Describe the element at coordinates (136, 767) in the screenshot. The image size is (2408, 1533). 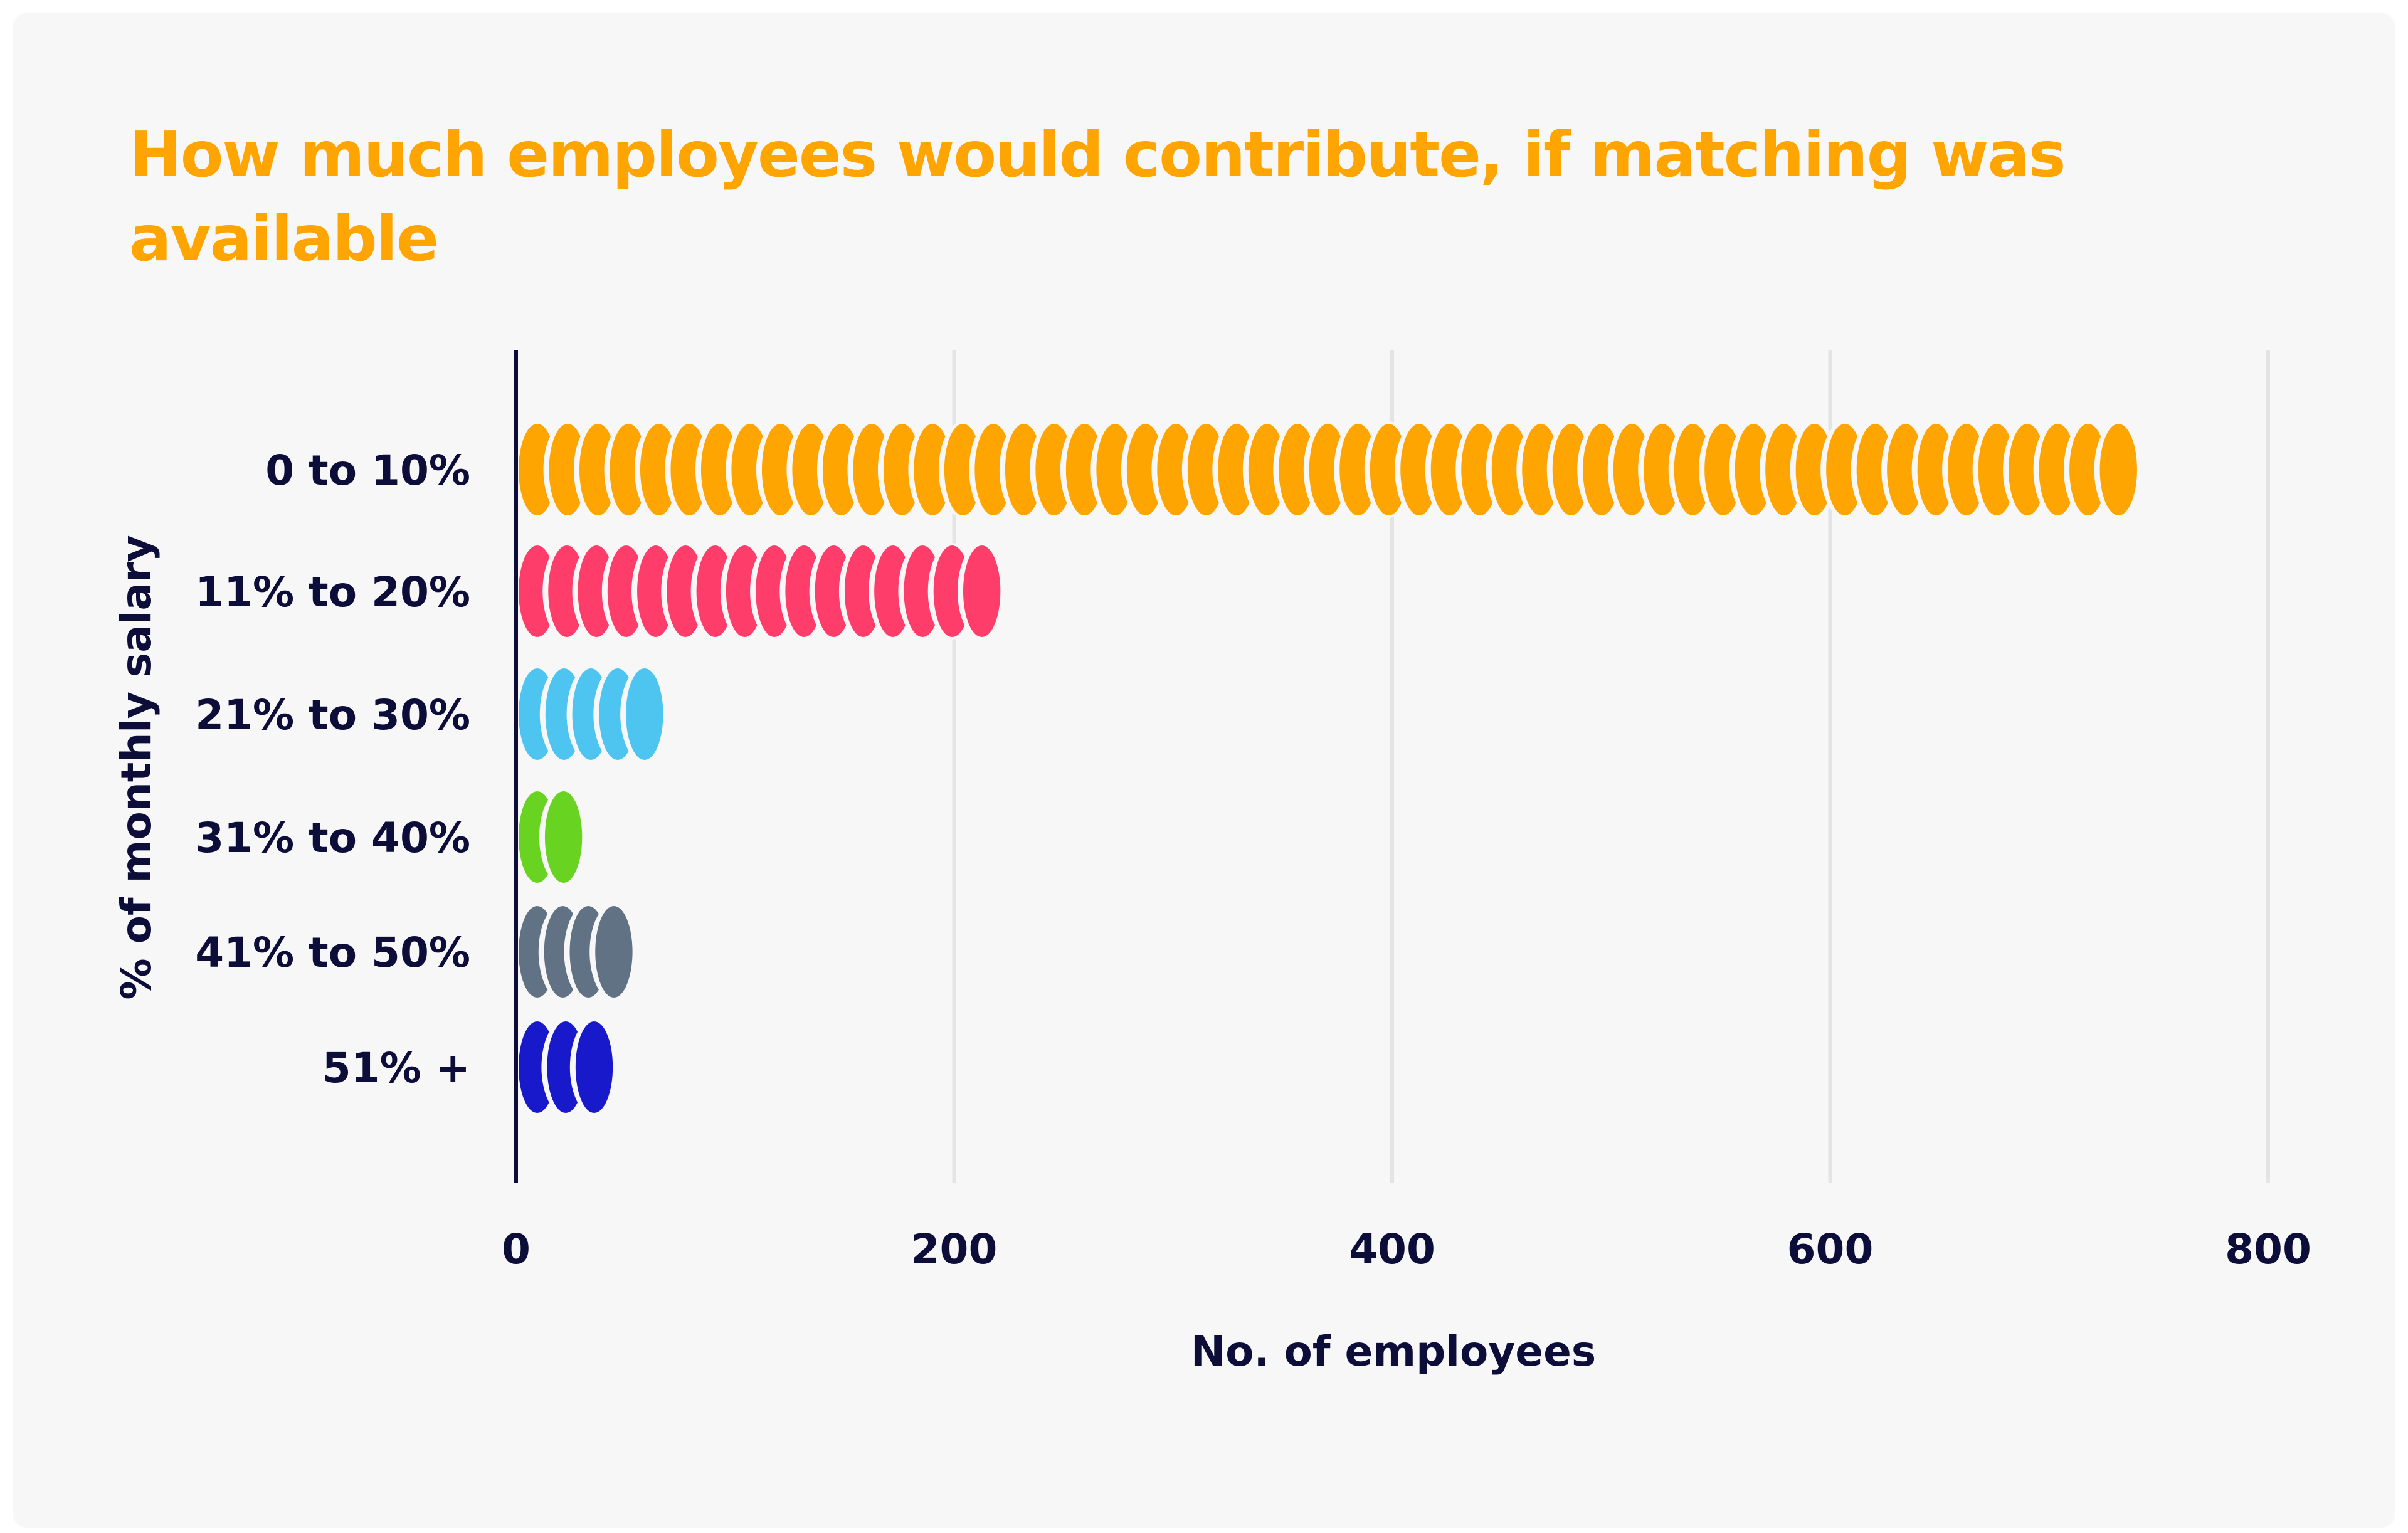
I see `y-axis-label: % of monthly salary` at that location.